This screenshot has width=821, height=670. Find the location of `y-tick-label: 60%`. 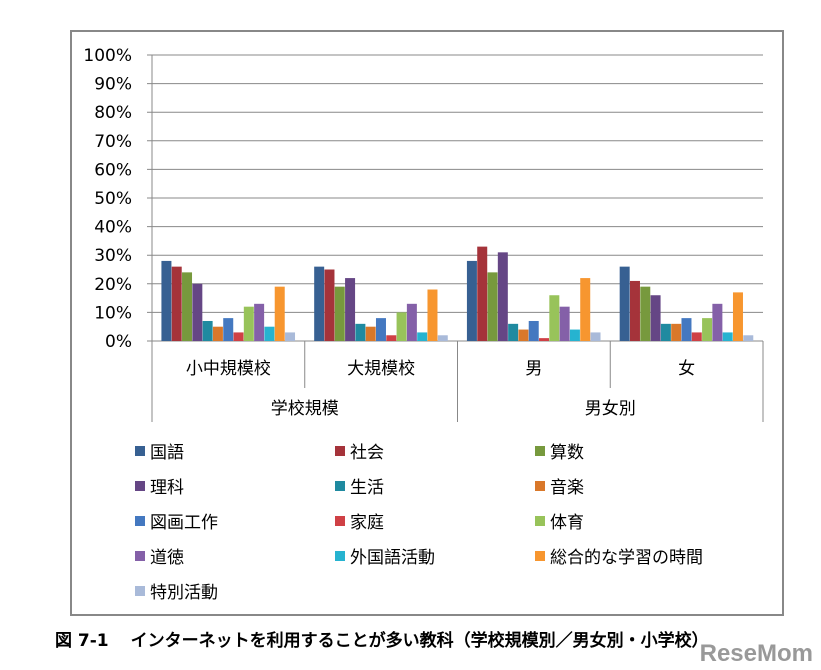

y-tick-label: 60% is located at coordinates (113, 170).